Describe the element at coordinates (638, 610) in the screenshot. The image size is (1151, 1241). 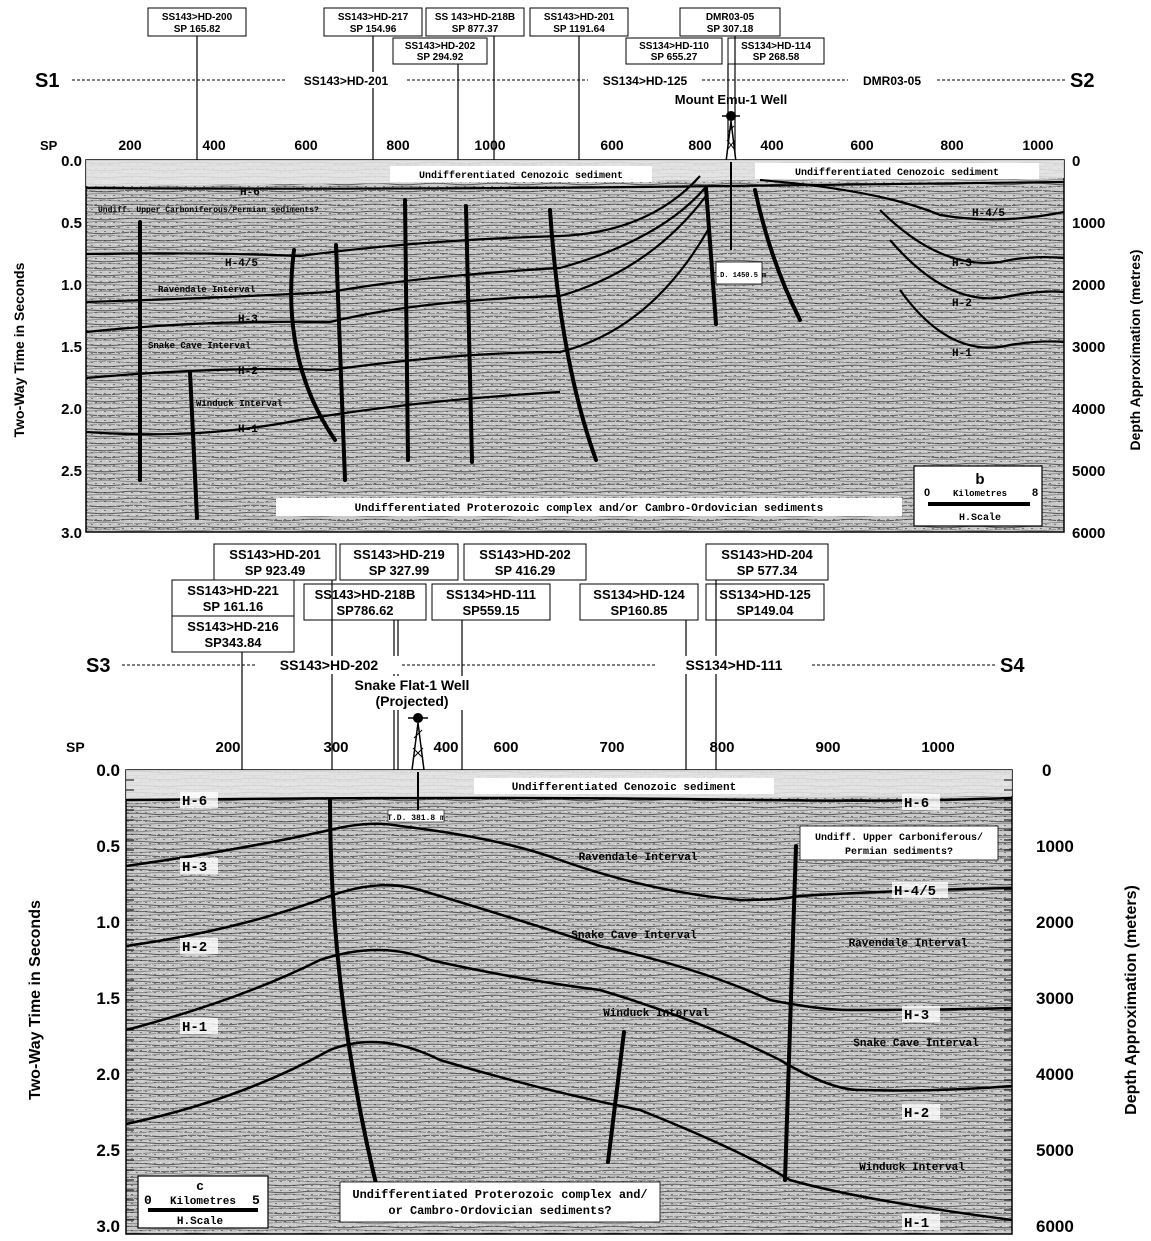
I see `tie-line-sp: SP160.85` at that location.